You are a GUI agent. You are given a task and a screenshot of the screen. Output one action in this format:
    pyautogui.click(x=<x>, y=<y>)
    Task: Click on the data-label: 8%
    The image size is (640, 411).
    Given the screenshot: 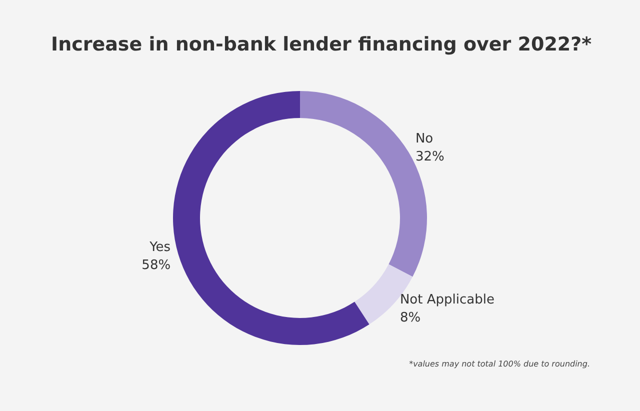 What is the action you would take?
    pyautogui.click(x=410, y=318)
    